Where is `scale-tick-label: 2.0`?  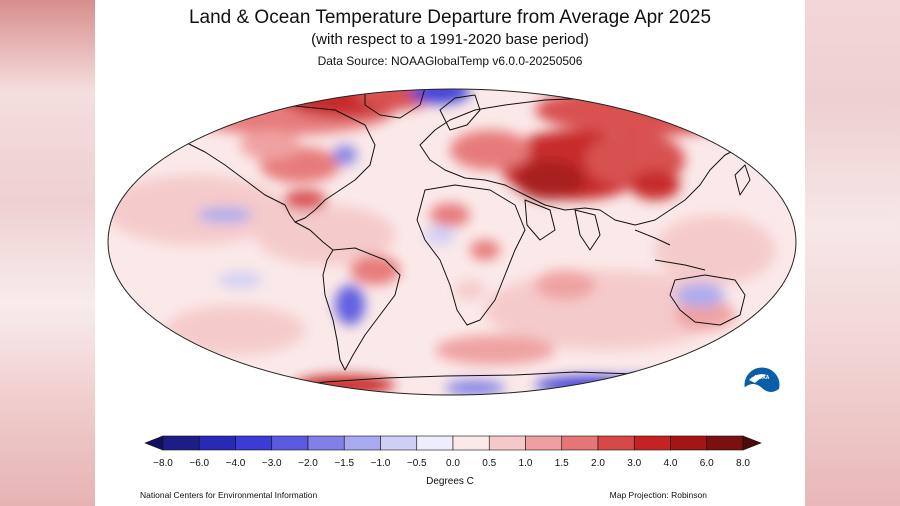 scale-tick-label: 2.0 is located at coordinates (598, 463).